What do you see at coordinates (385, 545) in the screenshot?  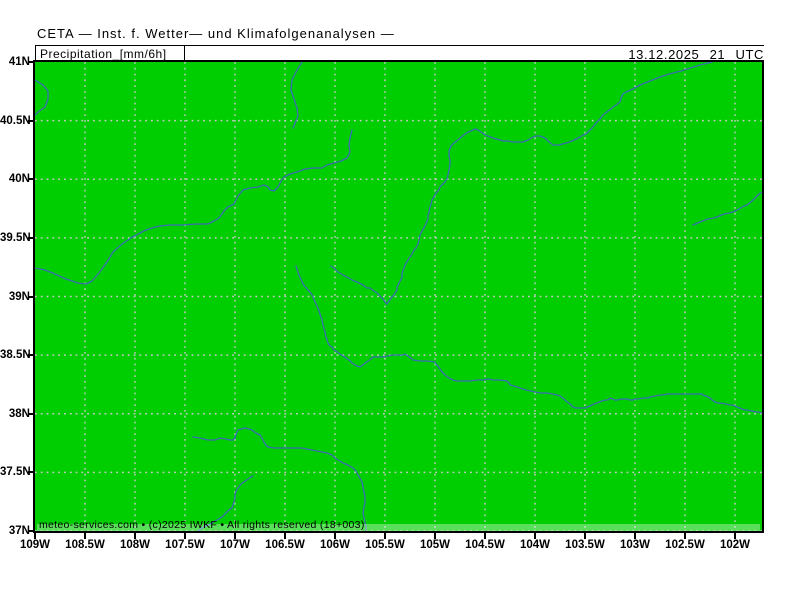 I see `lon-label: 105.5W` at bounding box center [385, 545].